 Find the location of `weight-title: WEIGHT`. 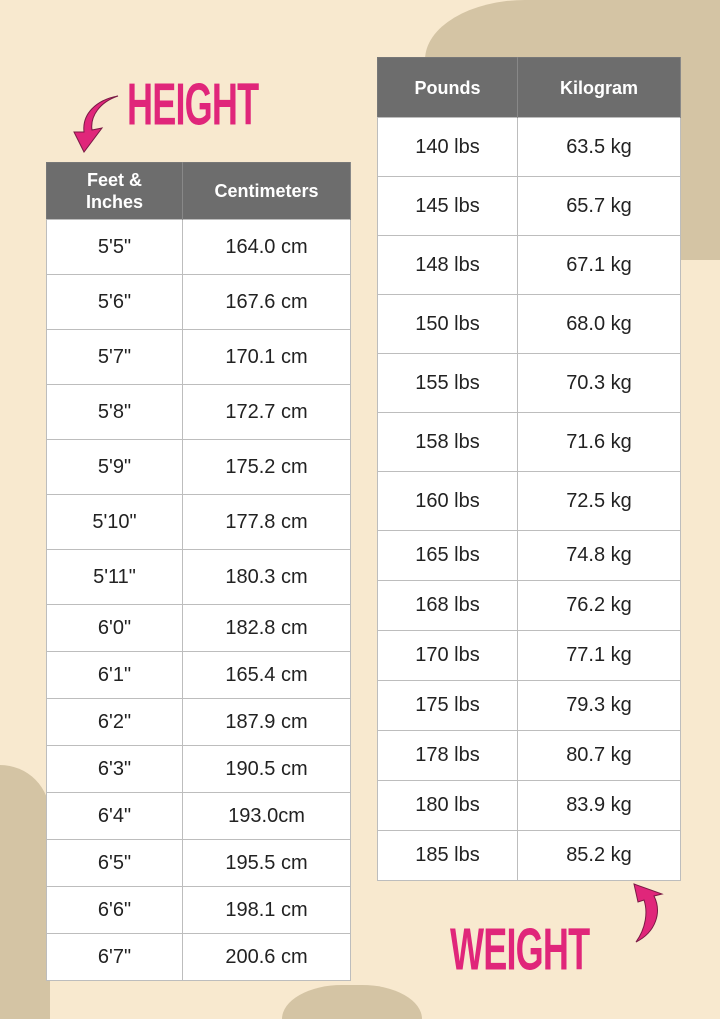

weight-title: WEIGHT is located at coordinates (520, 950).